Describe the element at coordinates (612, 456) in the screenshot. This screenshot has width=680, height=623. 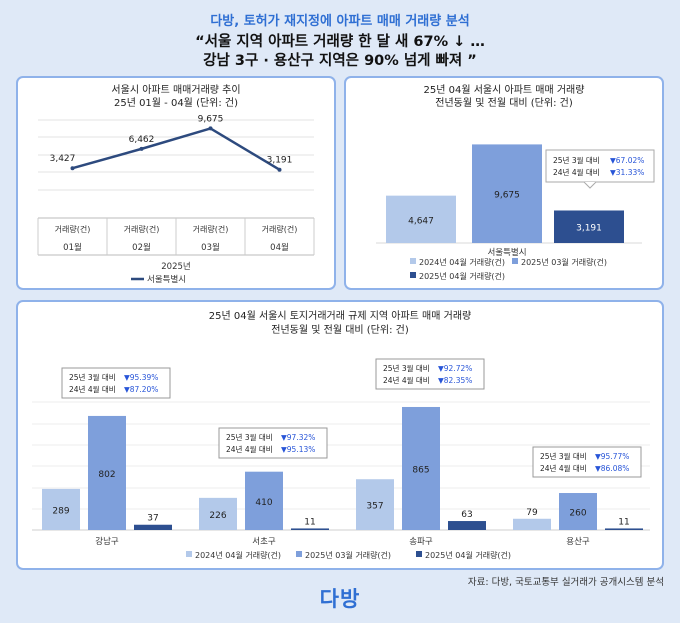
I see `annotation-line1-value: ▼95.77%` at that location.